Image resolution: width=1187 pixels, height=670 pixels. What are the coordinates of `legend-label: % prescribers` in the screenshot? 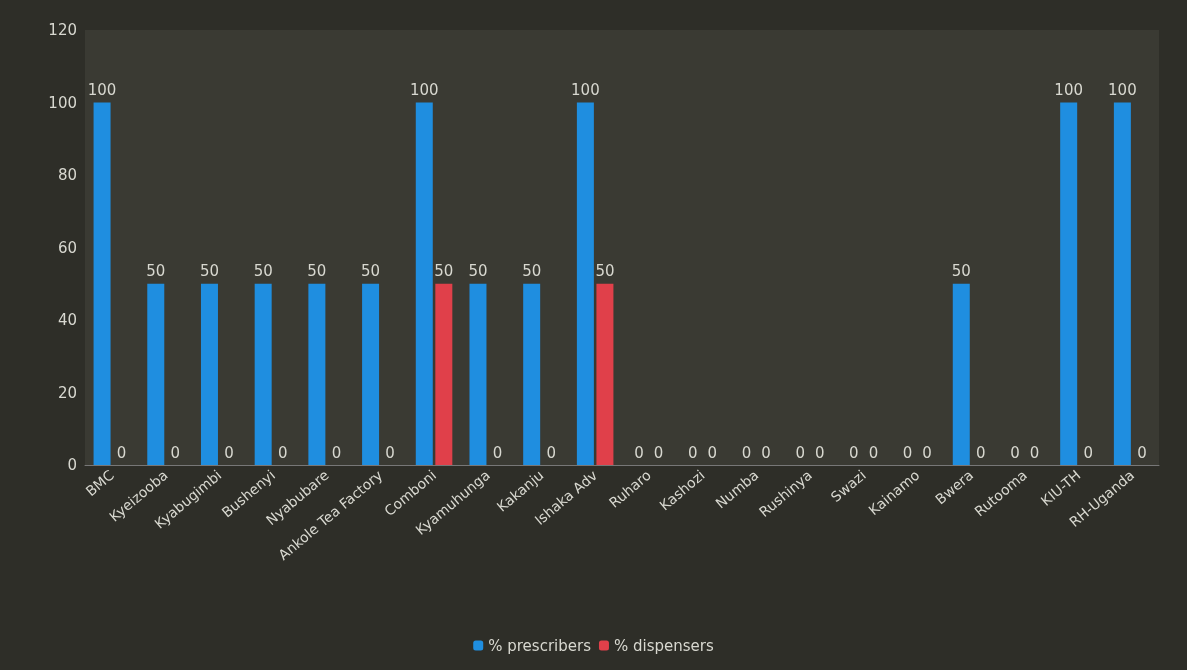 It's located at (540, 645).